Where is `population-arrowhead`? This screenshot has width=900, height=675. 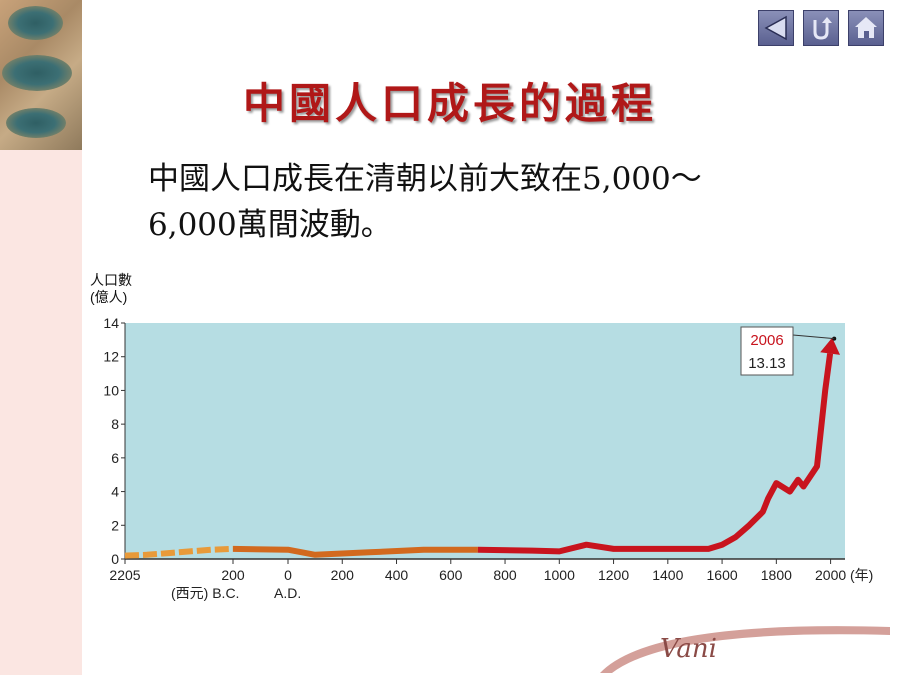
population-arrowhead is located at coordinates (830, 346).